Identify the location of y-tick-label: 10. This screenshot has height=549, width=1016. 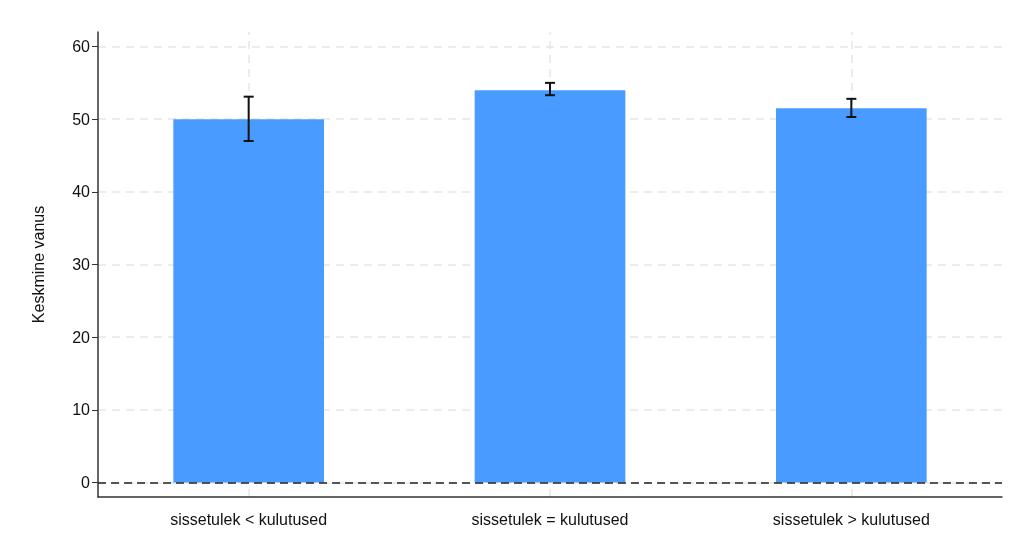
(81, 410).